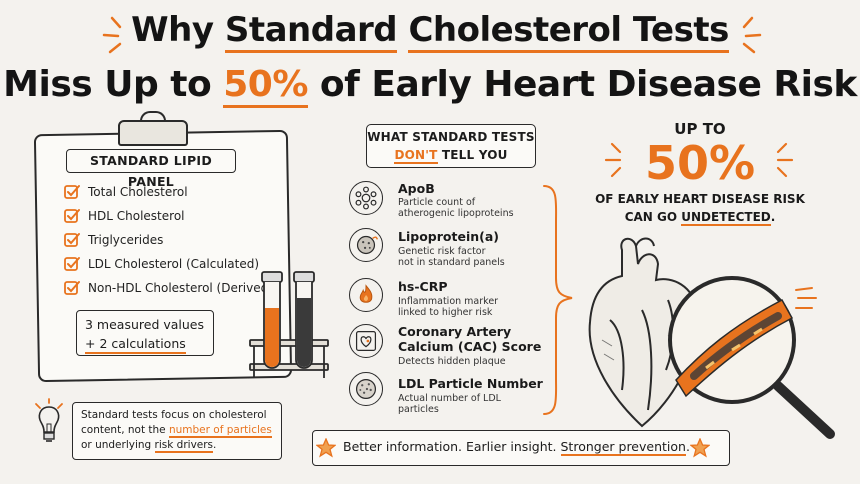  What do you see at coordinates (366, 295) in the screenshot?
I see `flame-icon` at bounding box center [366, 295].